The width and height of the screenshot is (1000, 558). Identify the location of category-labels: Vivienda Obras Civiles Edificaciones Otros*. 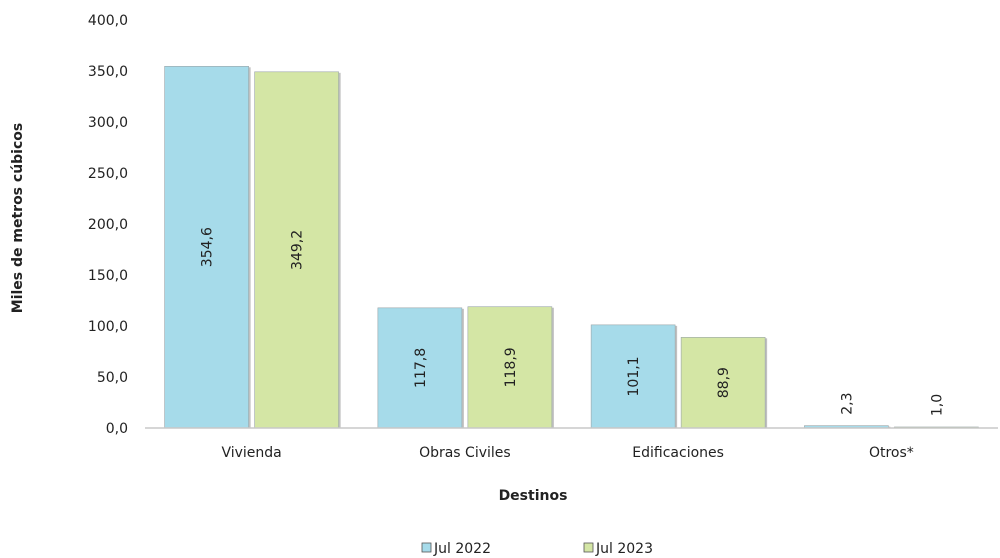
(567, 453).